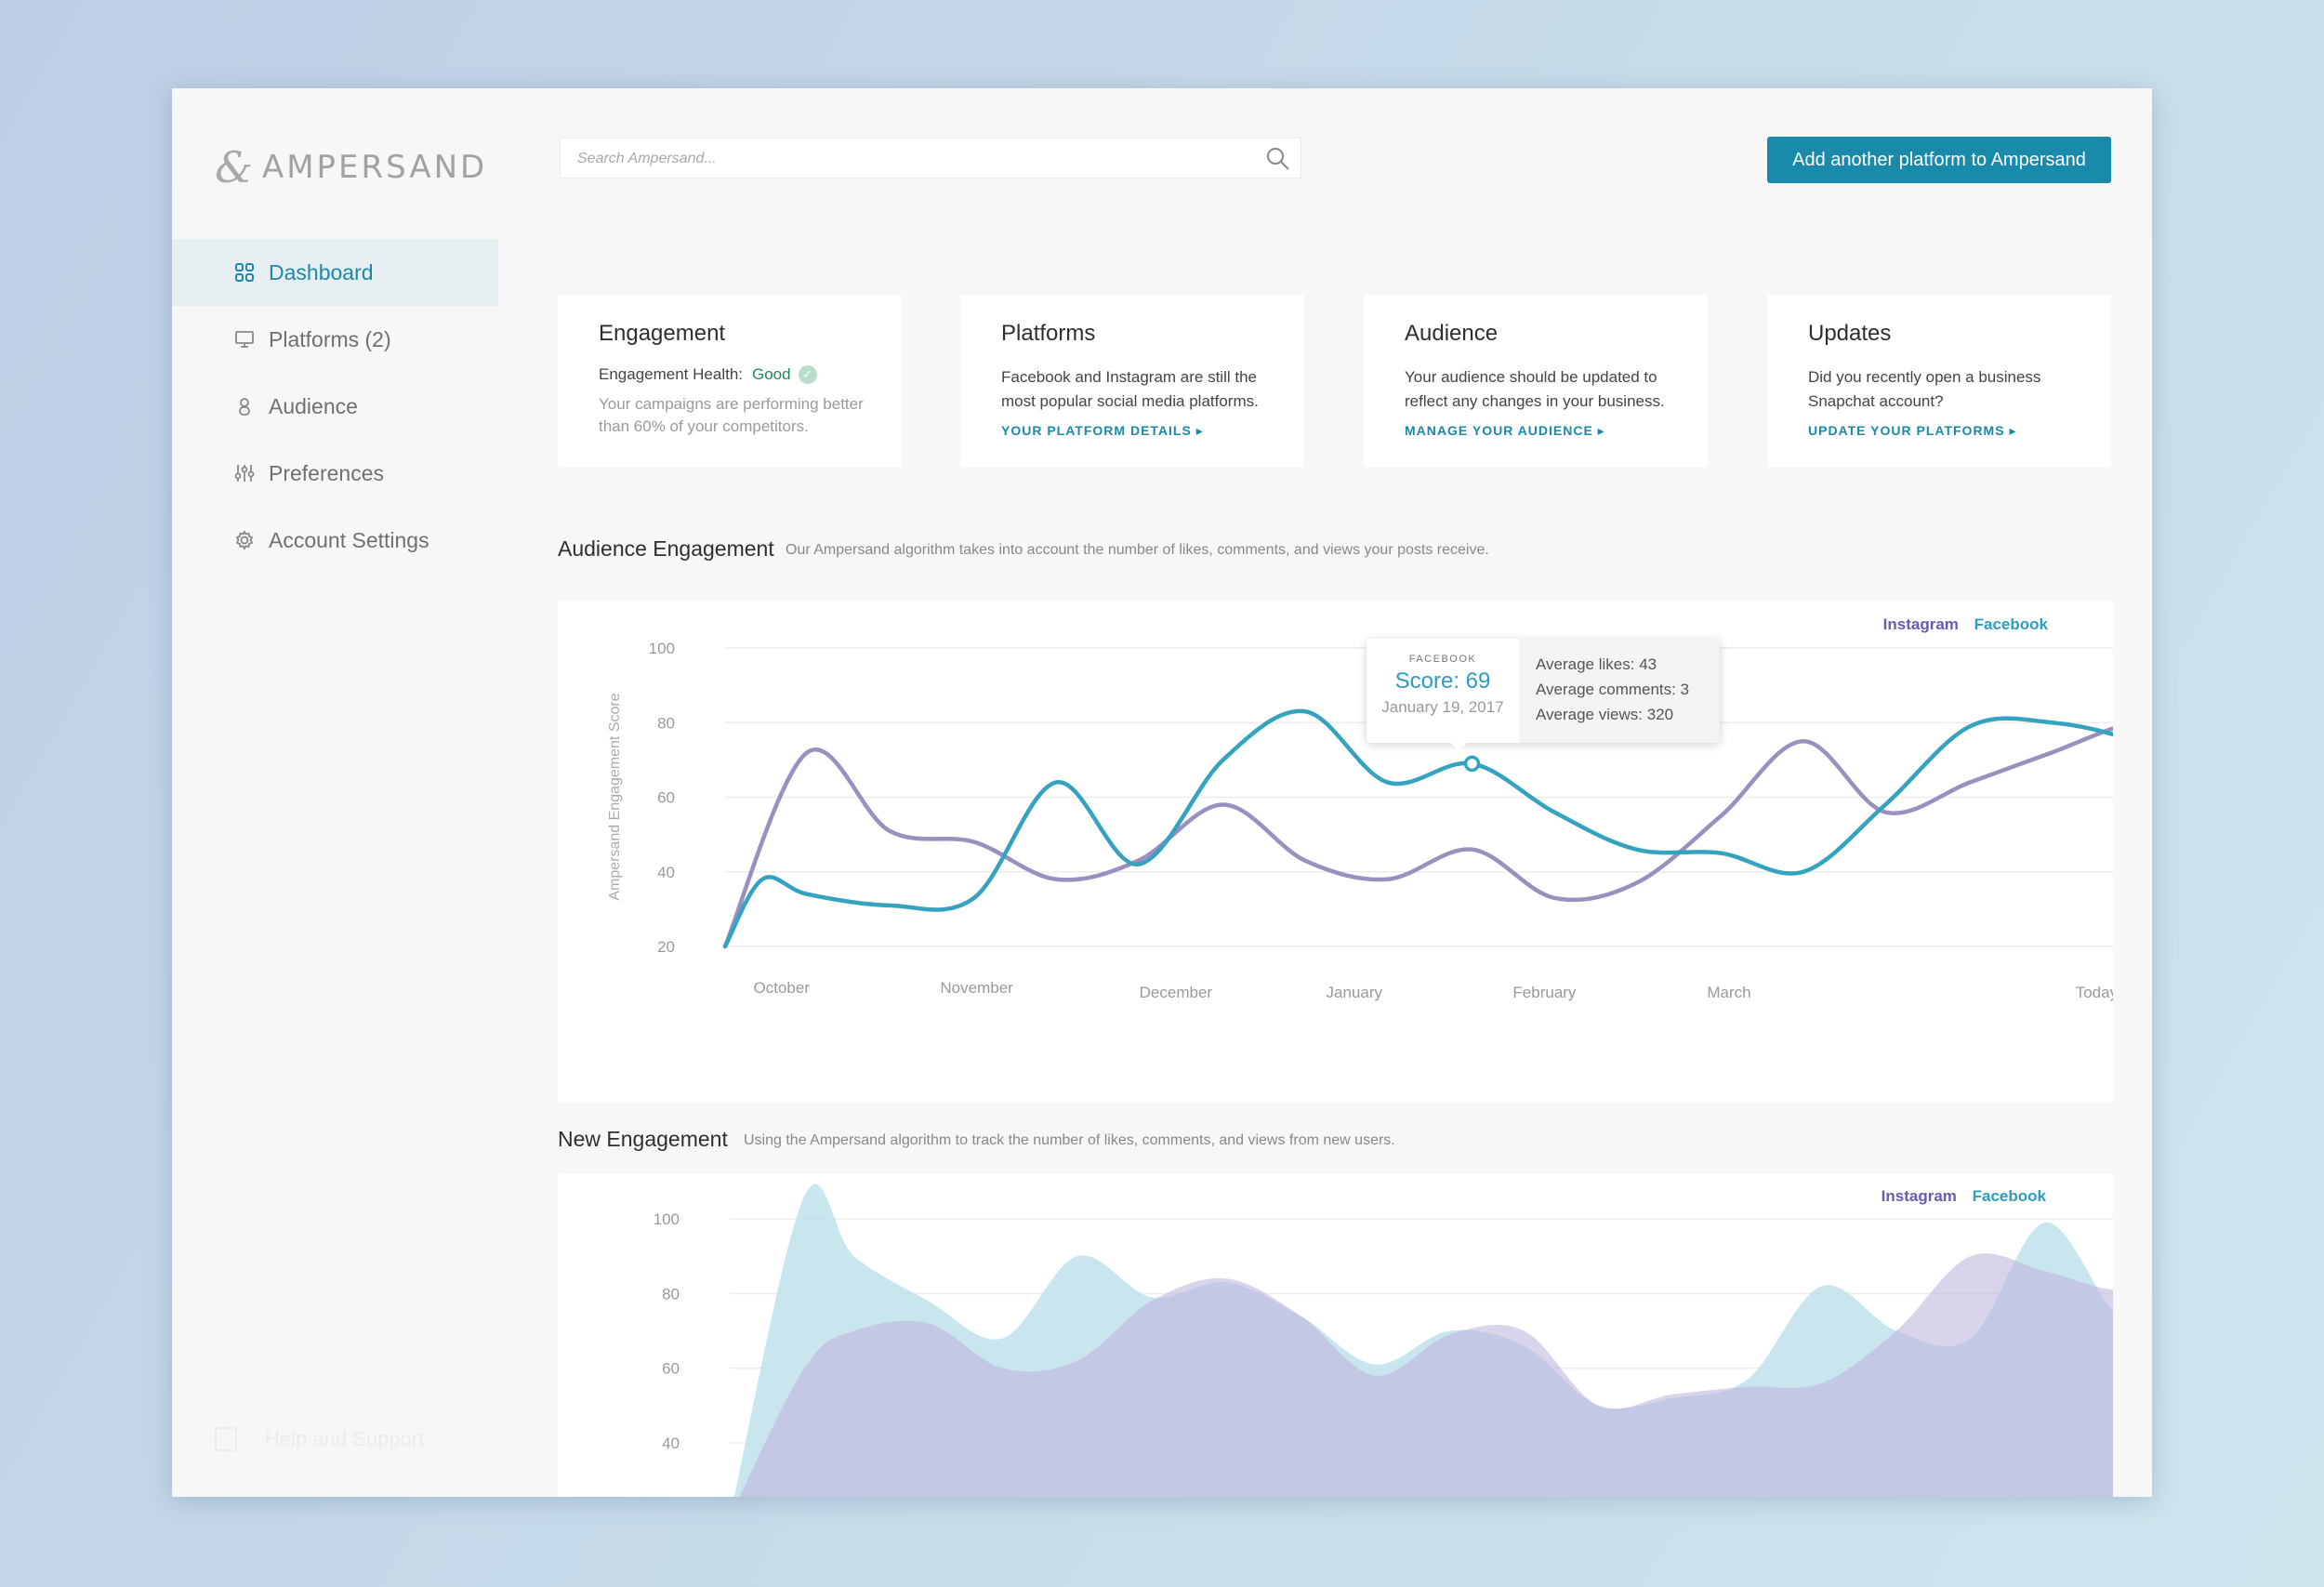  I want to click on logo: & AMPERSAND, so click(351, 167).